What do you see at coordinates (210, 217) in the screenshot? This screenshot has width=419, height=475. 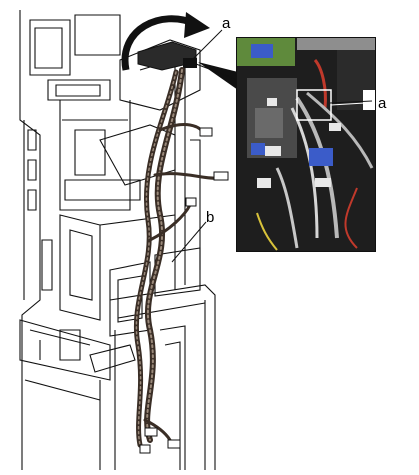 I see `callout-b-label: b` at bounding box center [210, 217].